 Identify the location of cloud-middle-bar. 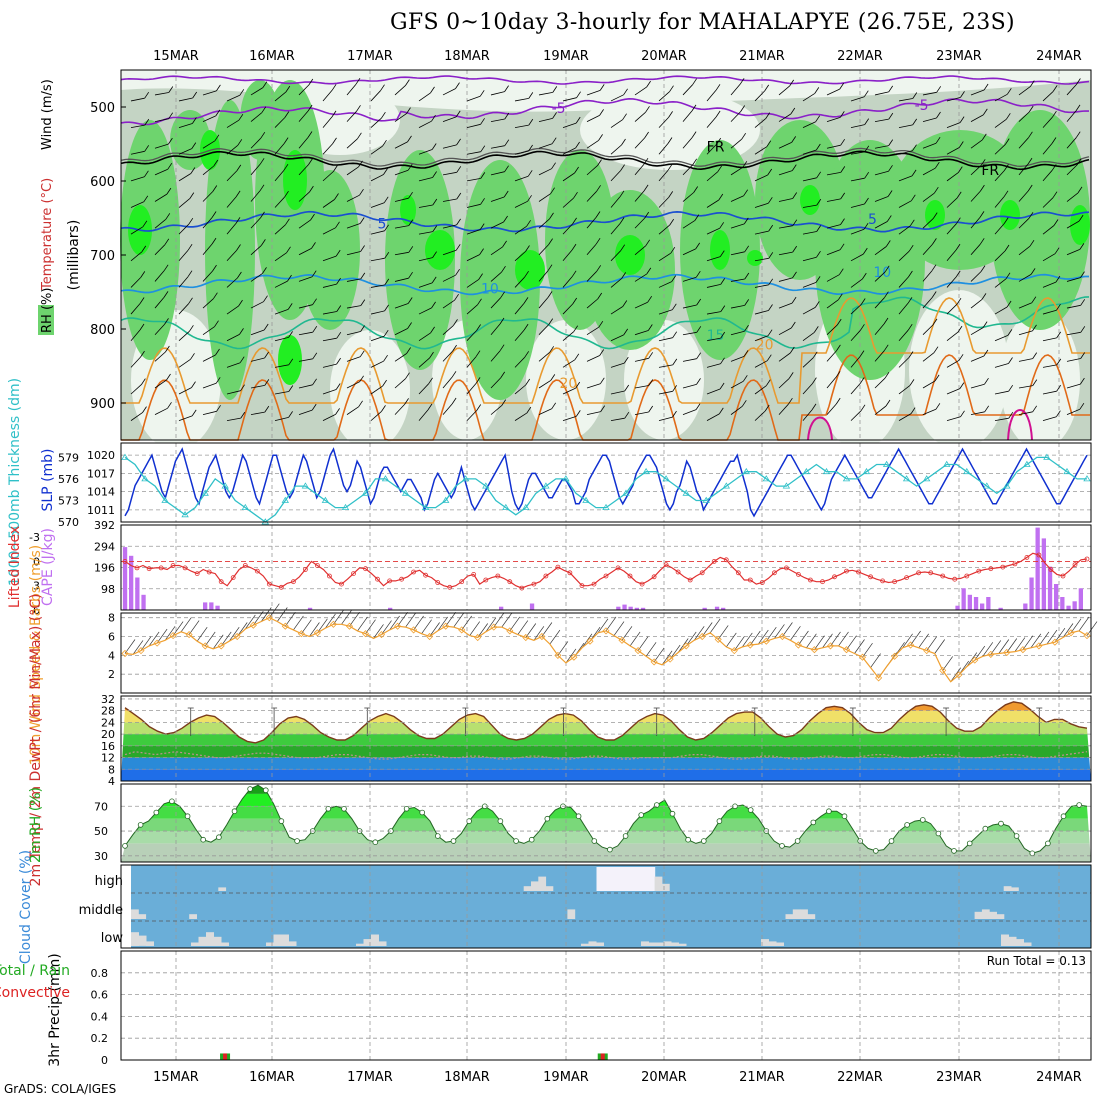
(789, 916).